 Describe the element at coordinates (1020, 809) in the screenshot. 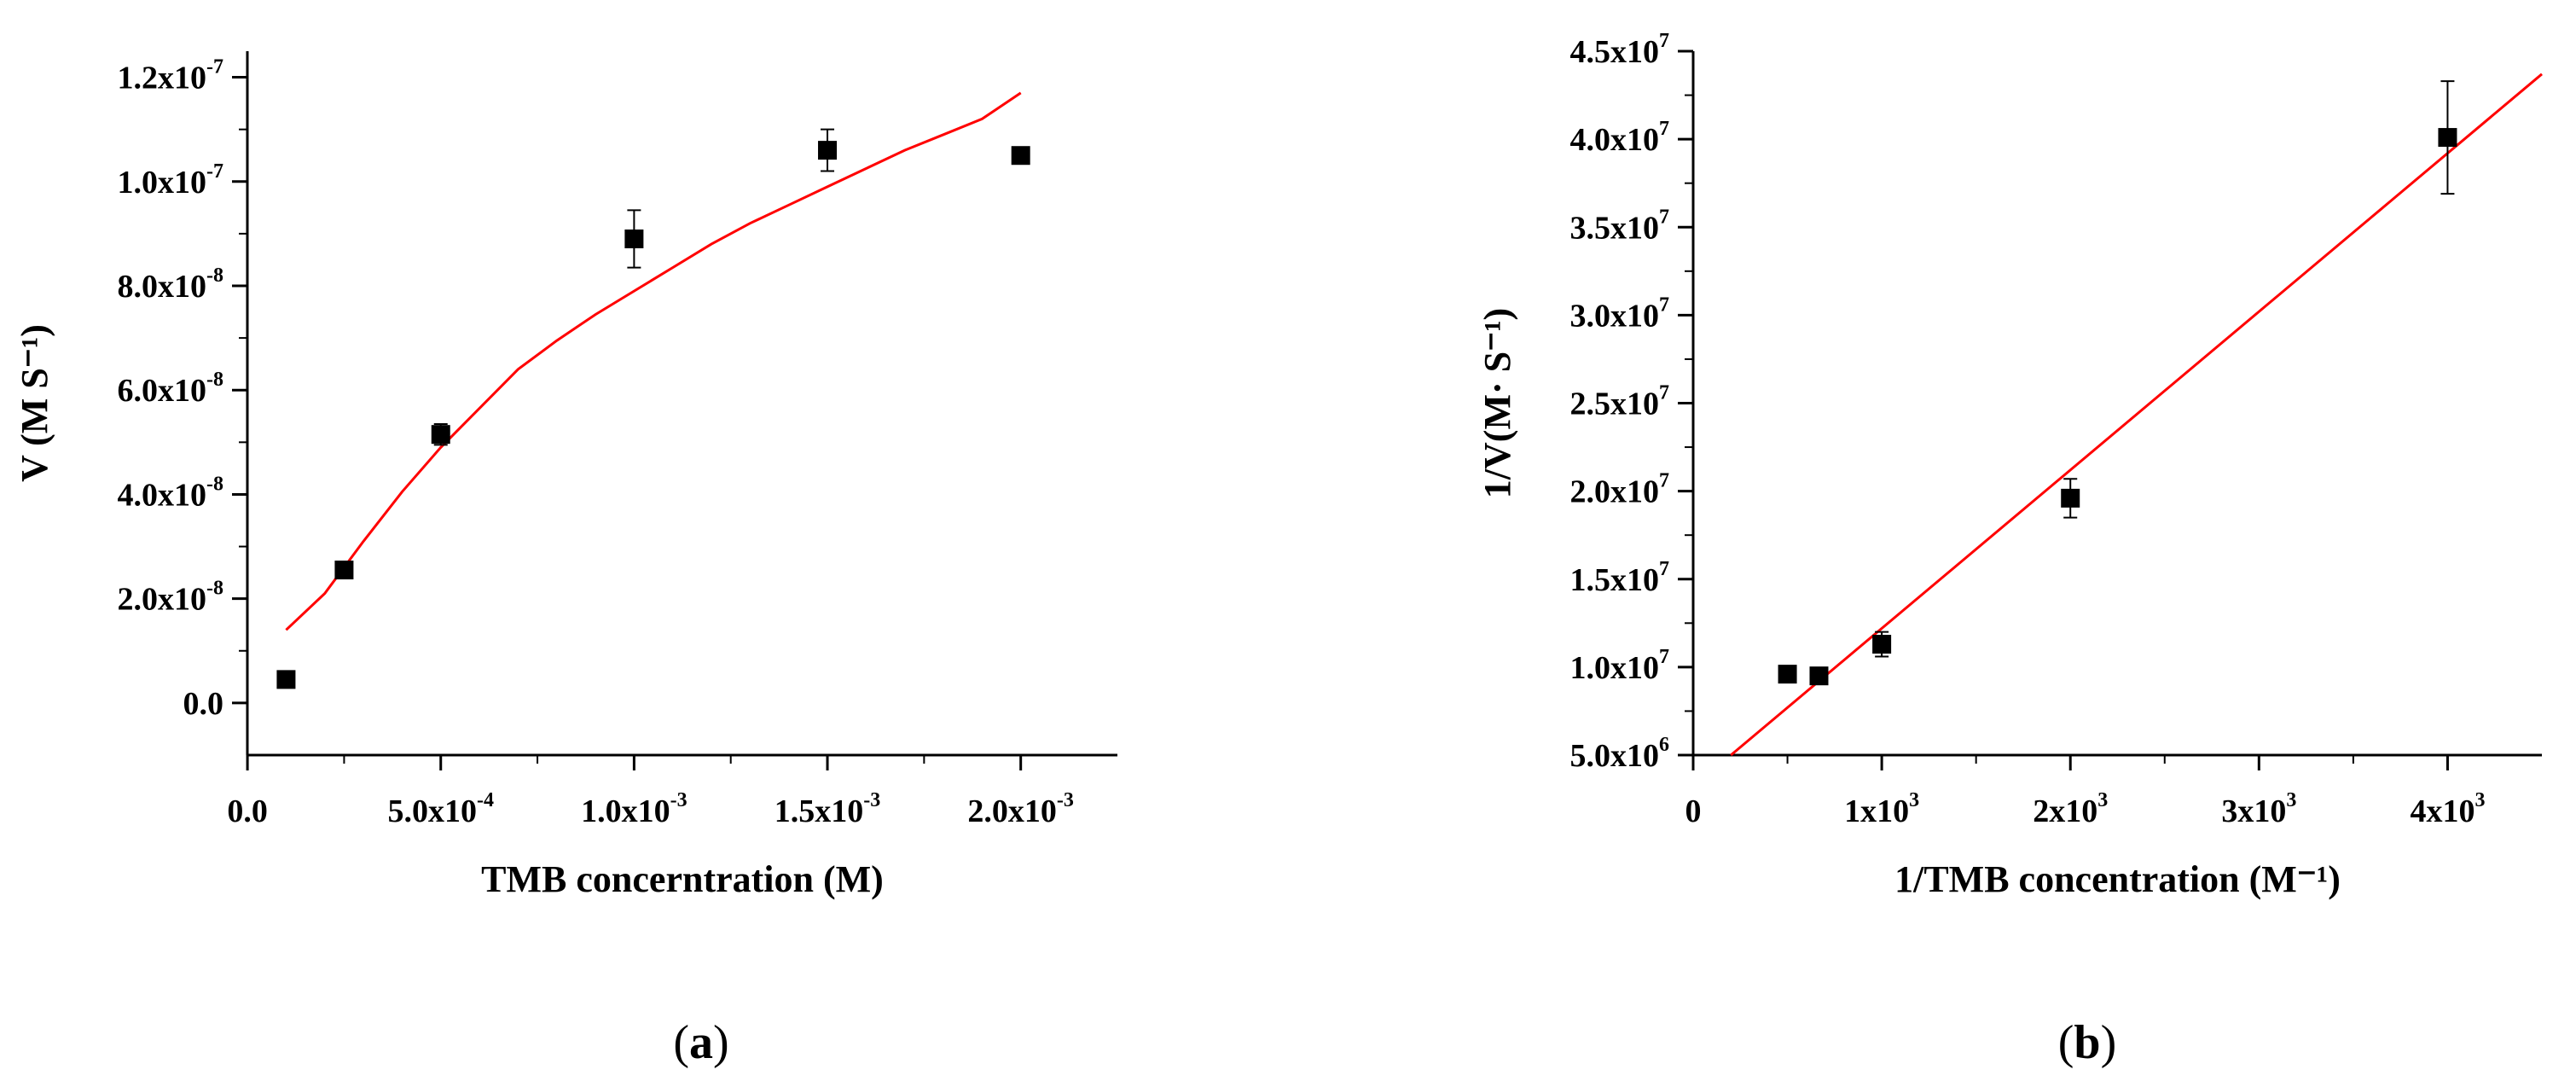

I see `panel-a-x-tick-label: 2.0x10⁻³` at that location.